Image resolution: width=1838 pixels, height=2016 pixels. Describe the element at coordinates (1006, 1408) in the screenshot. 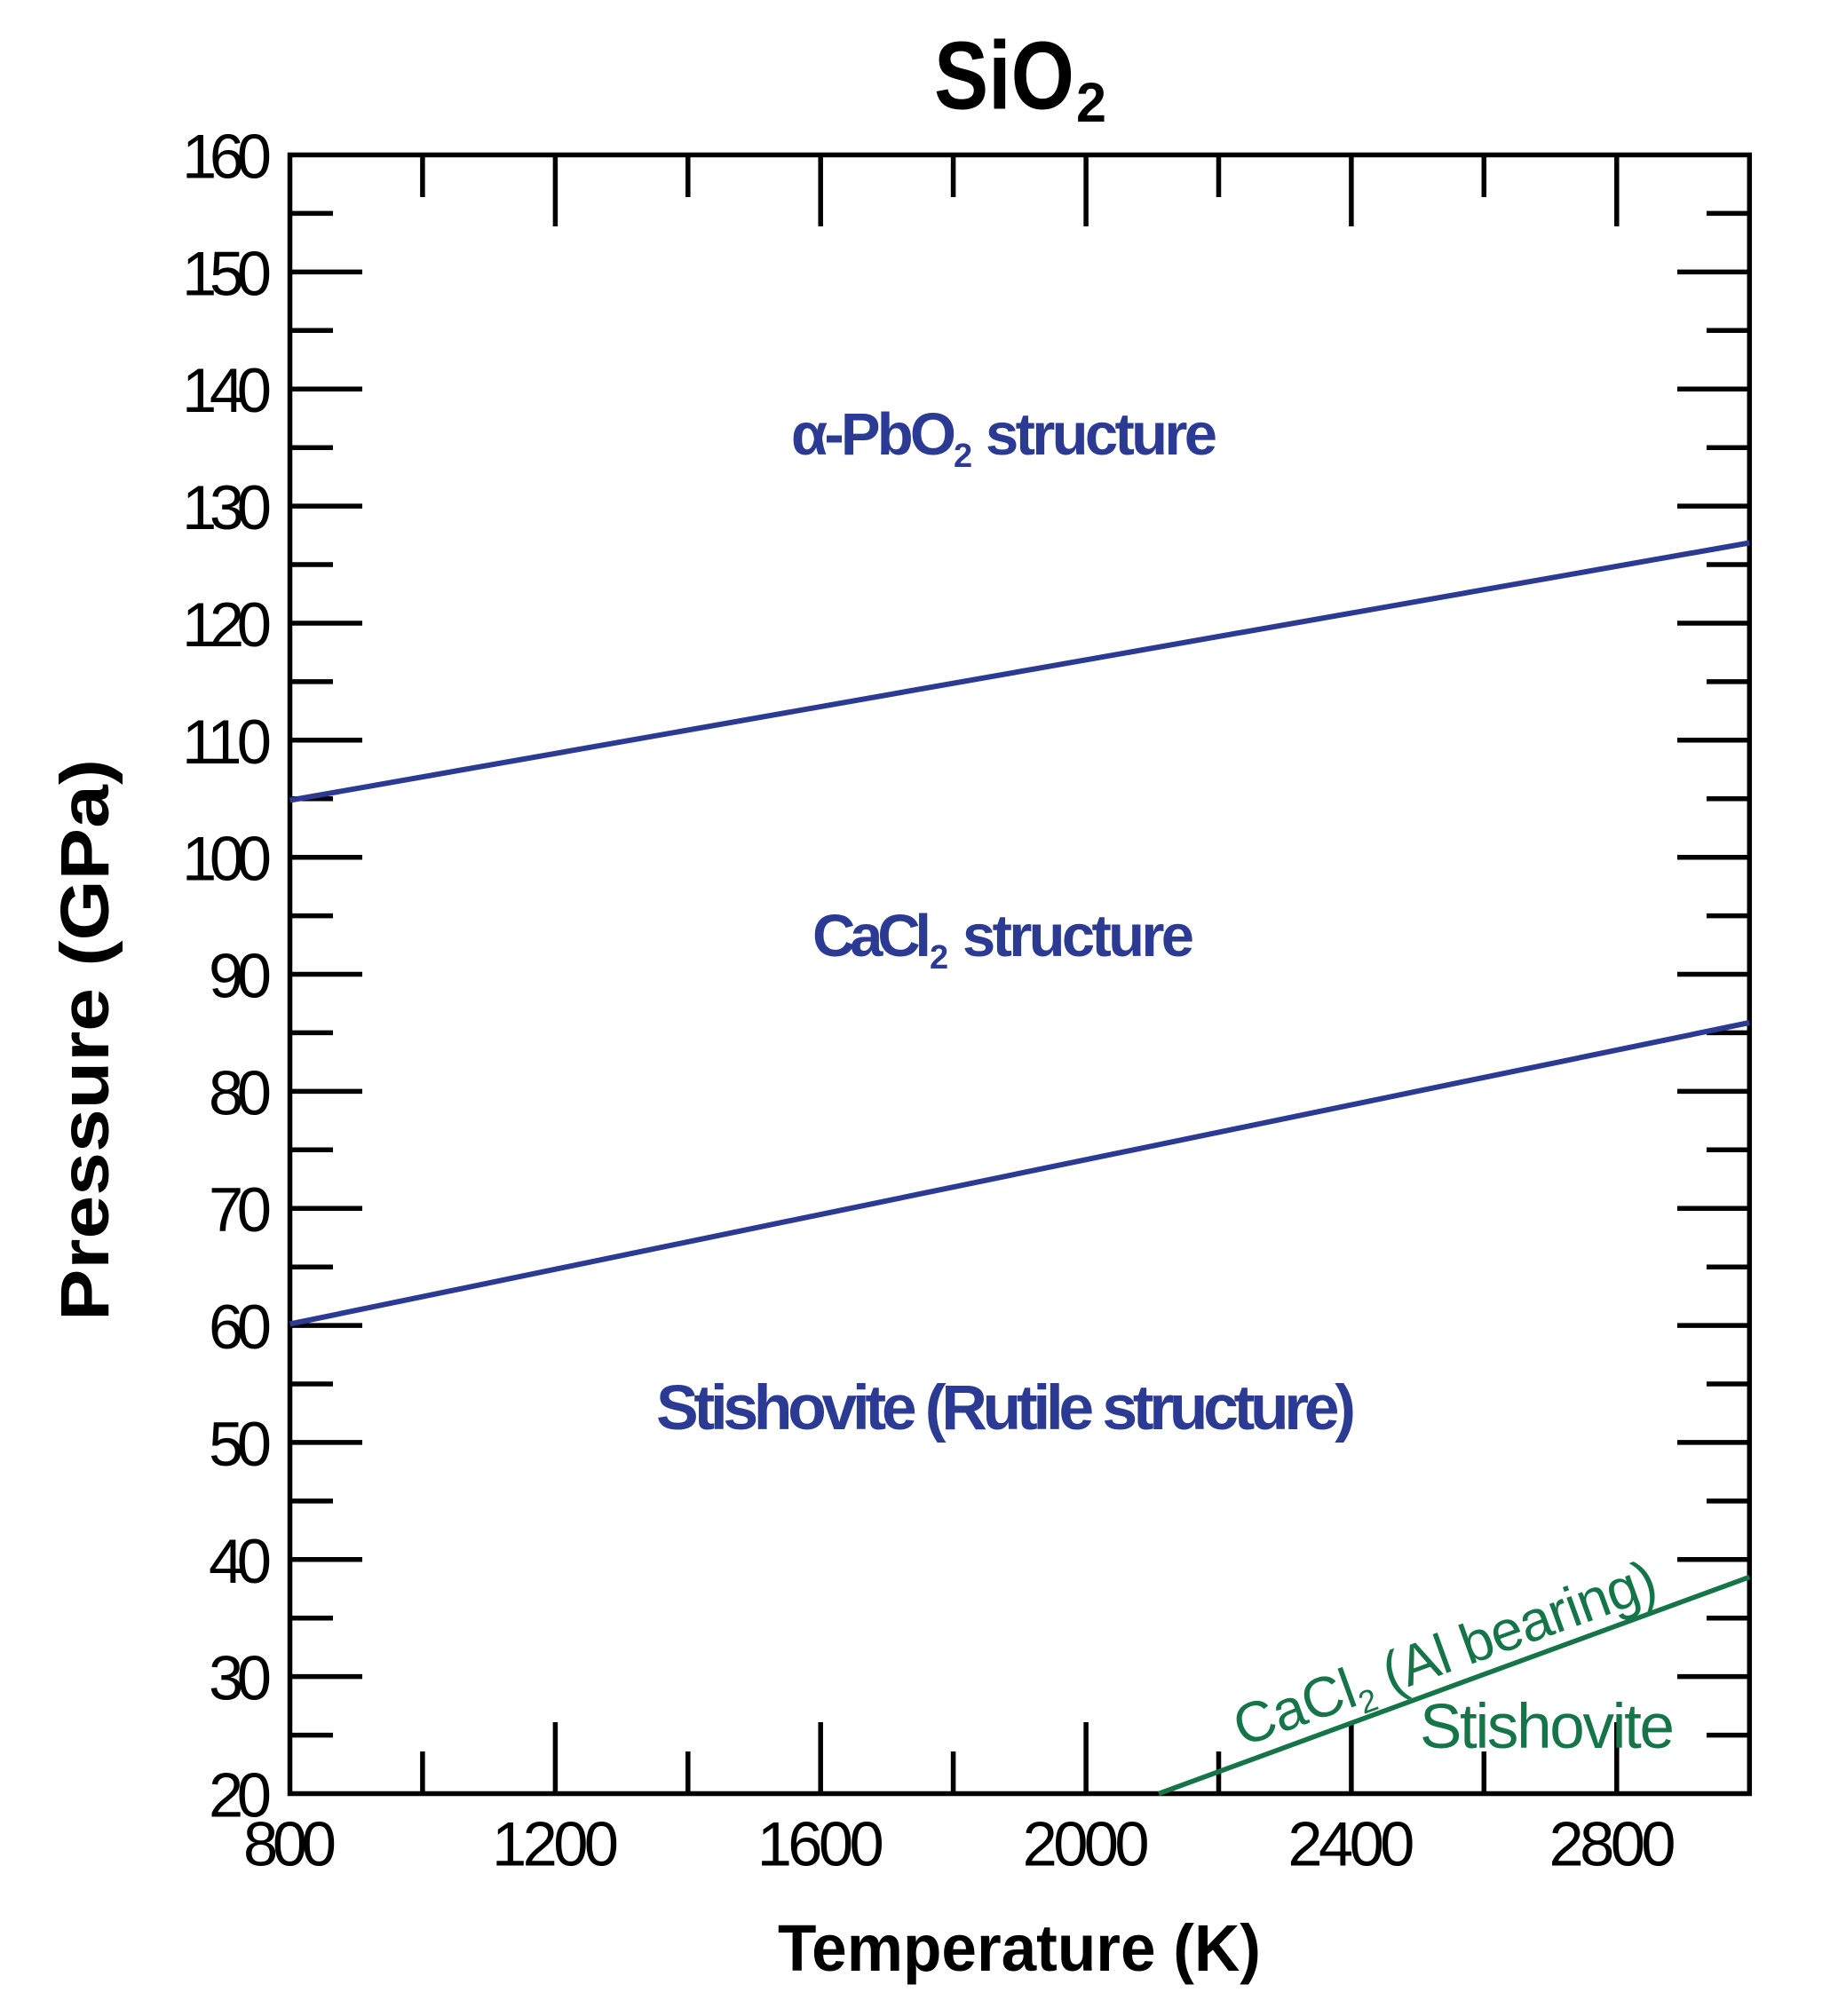

I see `svg-text: Stishovite (Rutile structure)` at that location.